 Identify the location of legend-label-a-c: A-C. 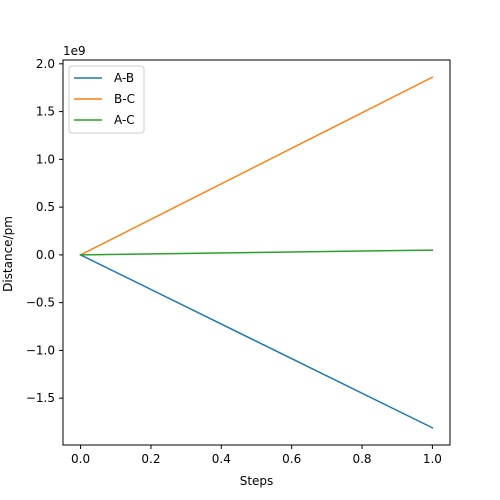
(124, 120).